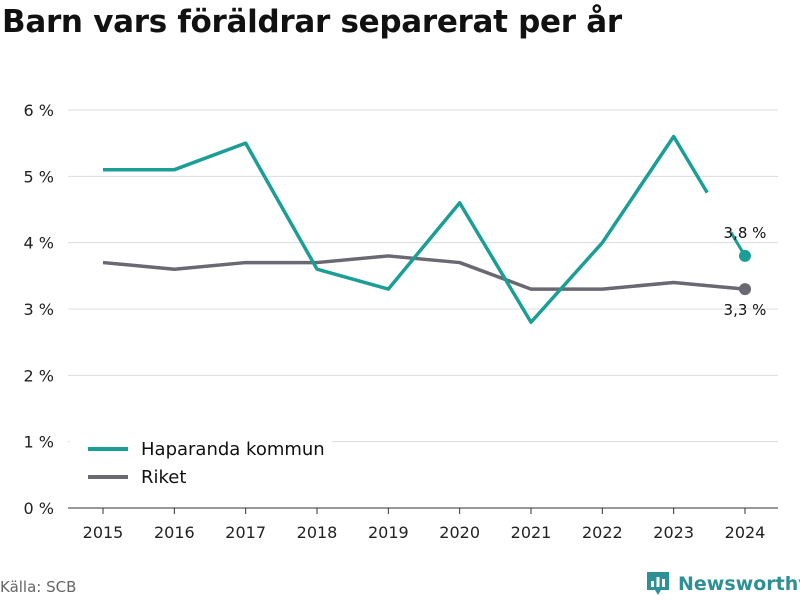 Image resolution: width=800 pixels, height=600 pixels. I want to click on y-tick-label: 2 %, so click(39, 375).